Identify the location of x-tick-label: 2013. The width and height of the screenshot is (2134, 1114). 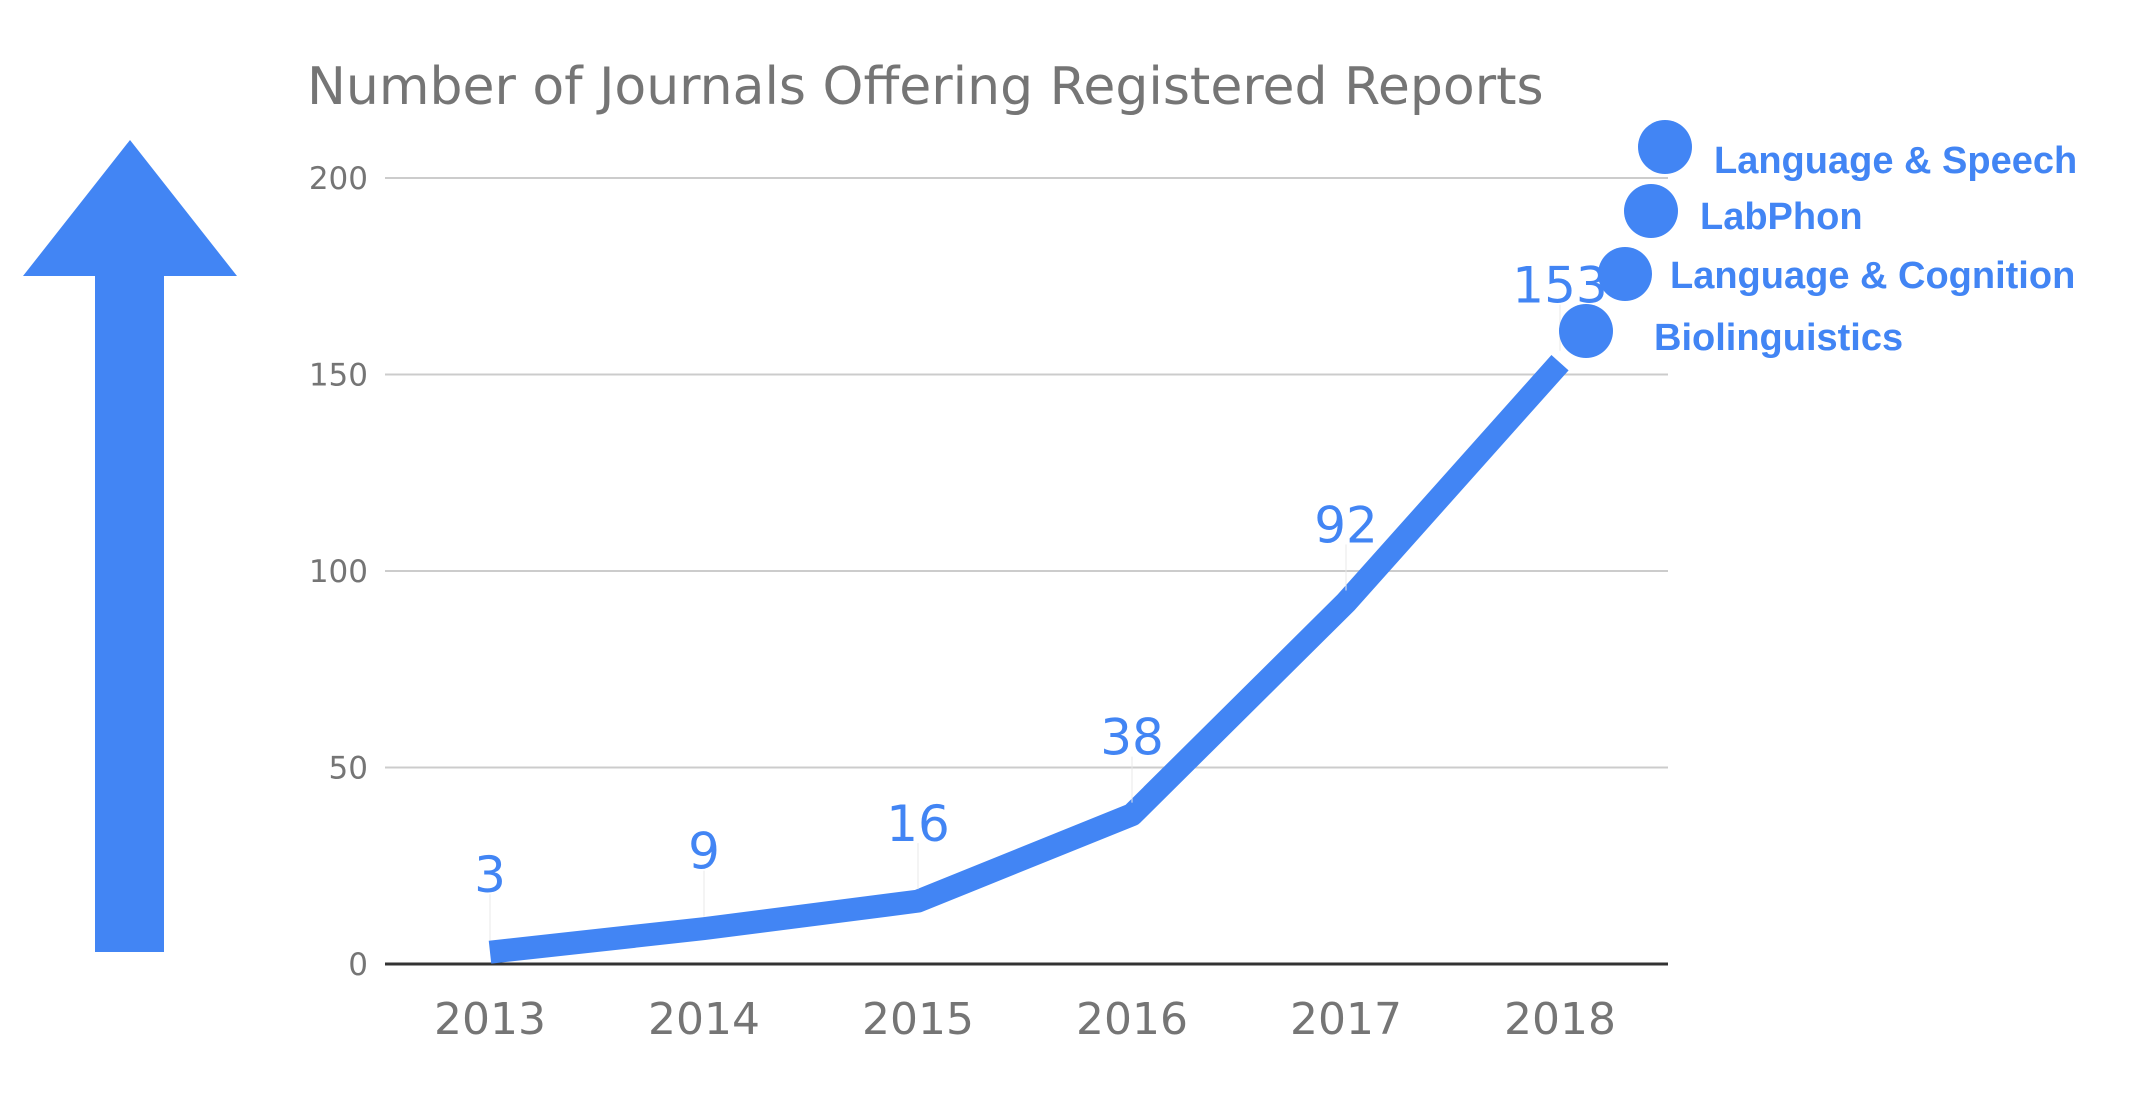
(490, 1019).